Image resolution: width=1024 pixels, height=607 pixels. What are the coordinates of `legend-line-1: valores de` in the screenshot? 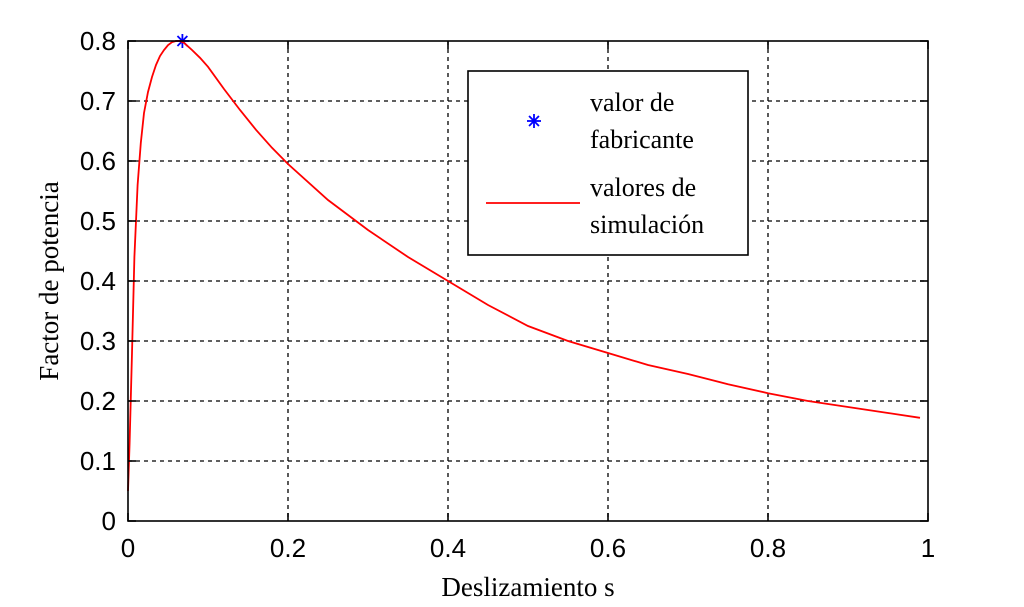 It's located at (643, 187).